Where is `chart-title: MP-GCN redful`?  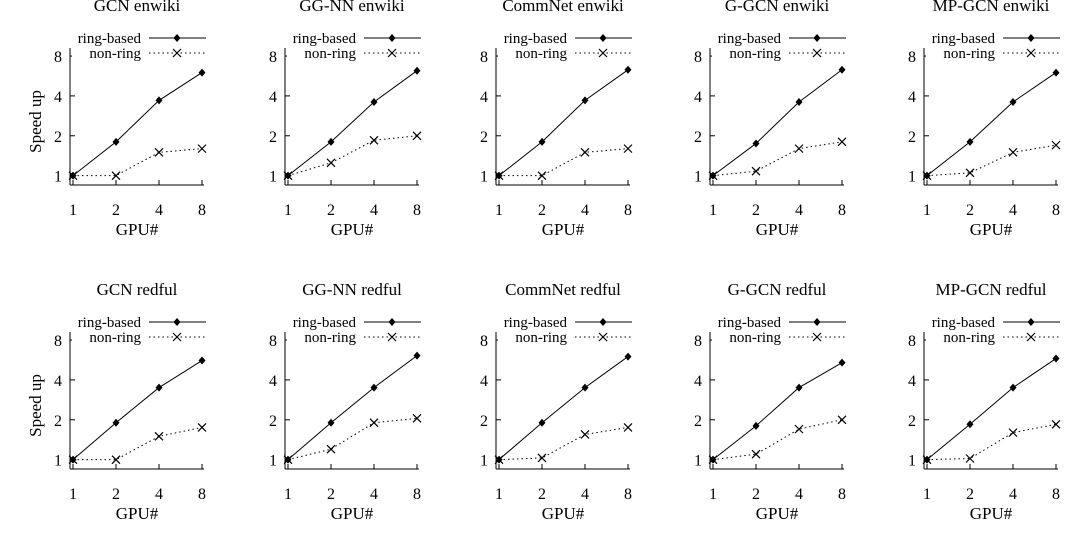 chart-title: MP-GCN redful is located at coordinates (991, 289).